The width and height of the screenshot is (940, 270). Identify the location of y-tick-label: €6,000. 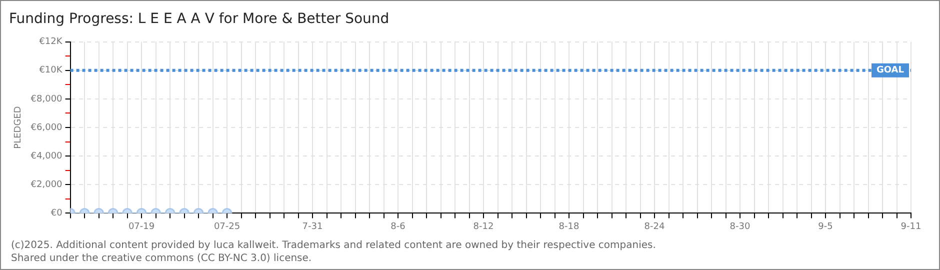
(46, 127).